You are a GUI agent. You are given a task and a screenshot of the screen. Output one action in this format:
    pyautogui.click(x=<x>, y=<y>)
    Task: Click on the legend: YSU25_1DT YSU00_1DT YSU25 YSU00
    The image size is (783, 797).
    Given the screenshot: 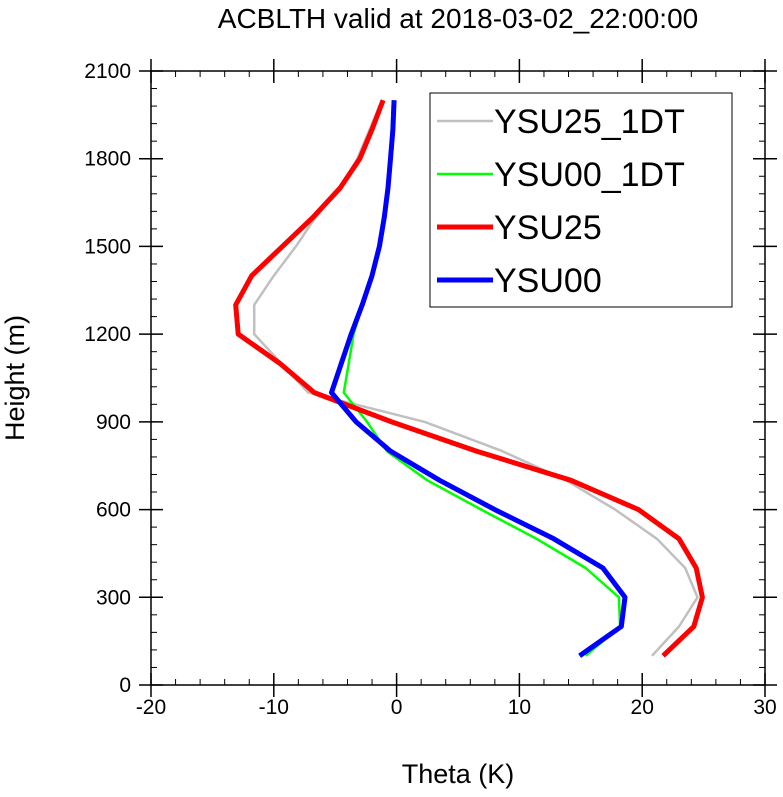 What is the action you would take?
    pyautogui.click(x=581, y=200)
    